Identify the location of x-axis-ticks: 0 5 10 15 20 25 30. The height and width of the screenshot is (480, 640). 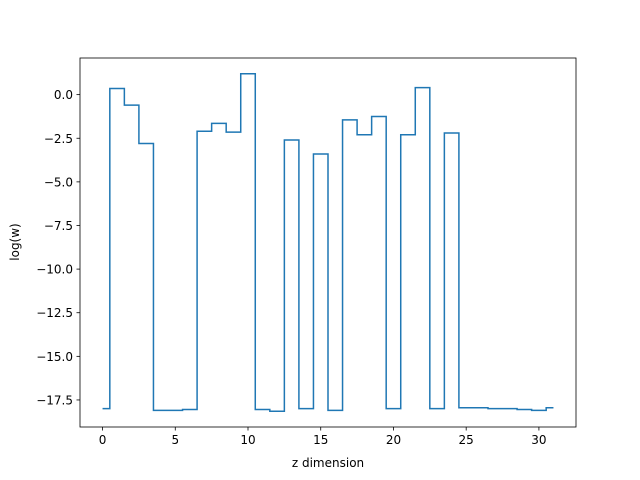
(323, 437).